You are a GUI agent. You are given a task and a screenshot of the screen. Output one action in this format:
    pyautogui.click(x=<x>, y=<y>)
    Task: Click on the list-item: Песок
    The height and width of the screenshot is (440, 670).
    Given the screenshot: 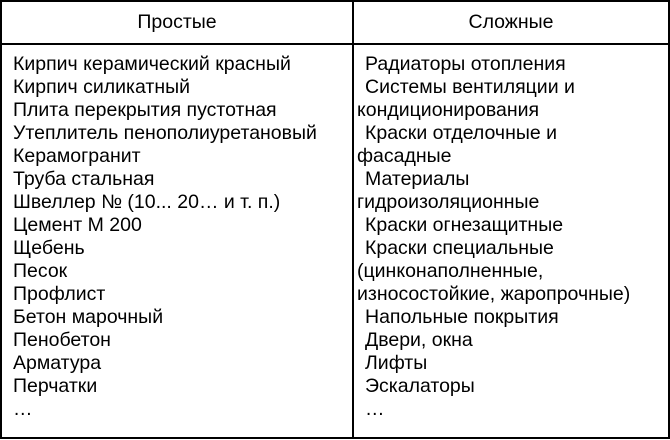 What is the action you would take?
    pyautogui.click(x=40, y=271)
    